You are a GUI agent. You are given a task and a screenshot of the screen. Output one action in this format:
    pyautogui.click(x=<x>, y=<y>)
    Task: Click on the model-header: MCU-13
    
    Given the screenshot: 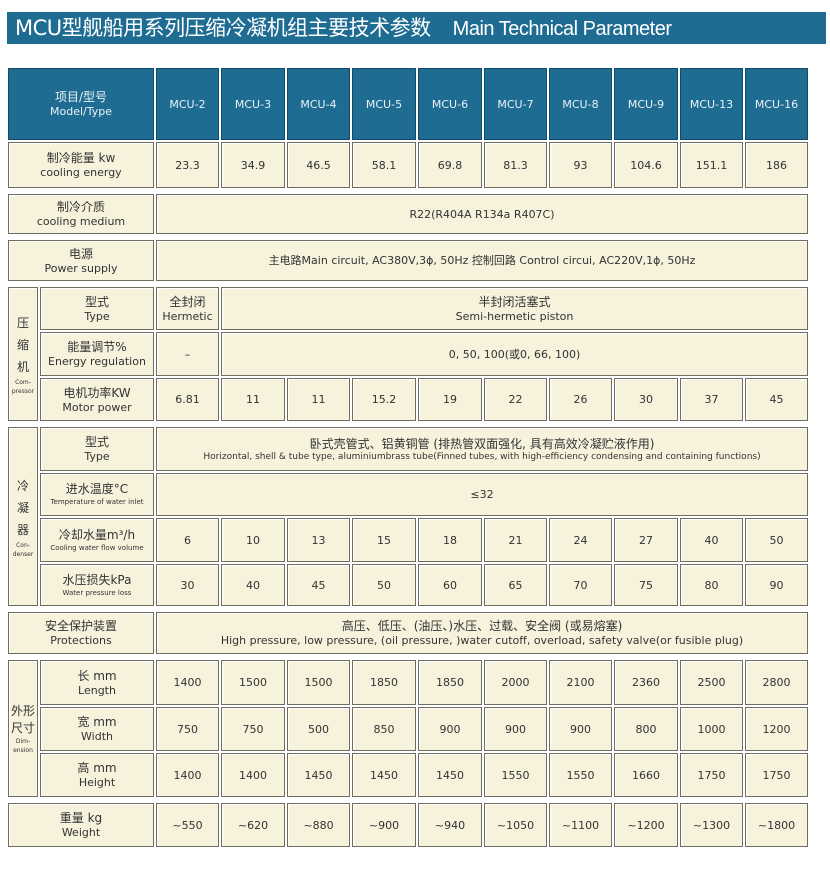 What is the action you would take?
    pyautogui.click(x=711, y=104)
    